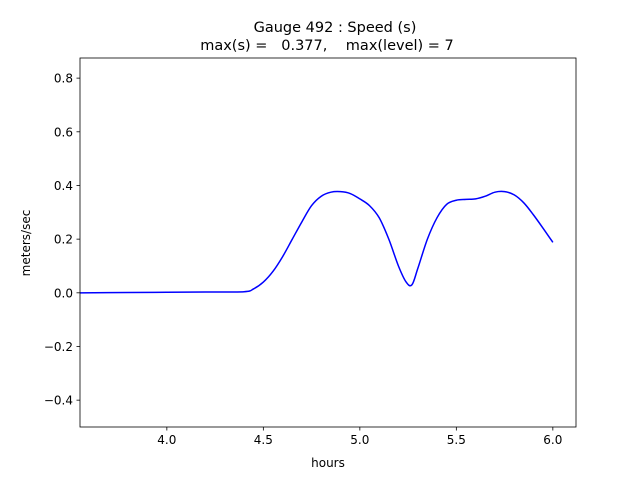 Image resolution: width=640 pixels, height=480 pixels. Describe the element at coordinates (58, 401) in the screenshot. I see `y-tick-label: −0.4` at that location.